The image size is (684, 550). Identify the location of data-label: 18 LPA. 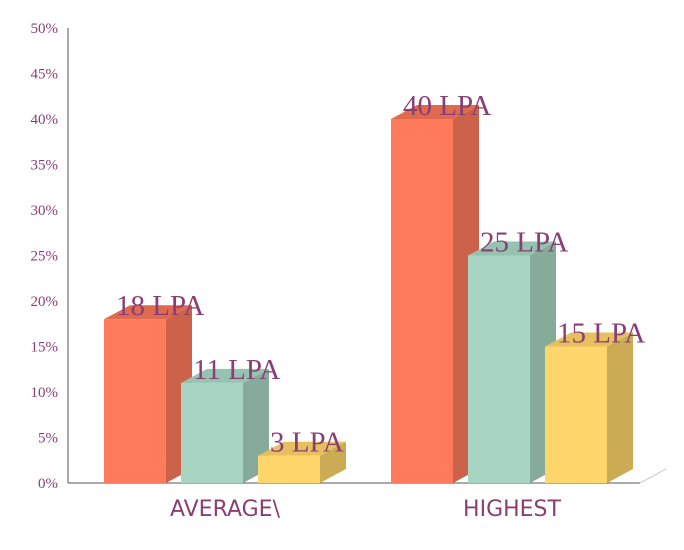
(160, 306).